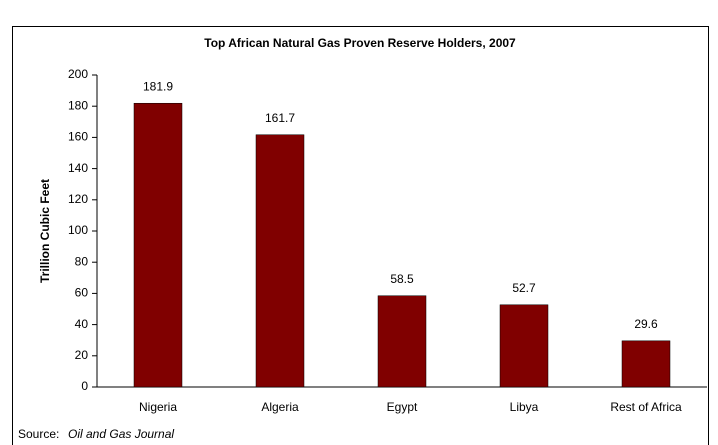 The height and width of the screenshot is (445, 718). Describe the element at coordinates (280, 118) in the screenshot. I see `data-label: 161.7` at that location.